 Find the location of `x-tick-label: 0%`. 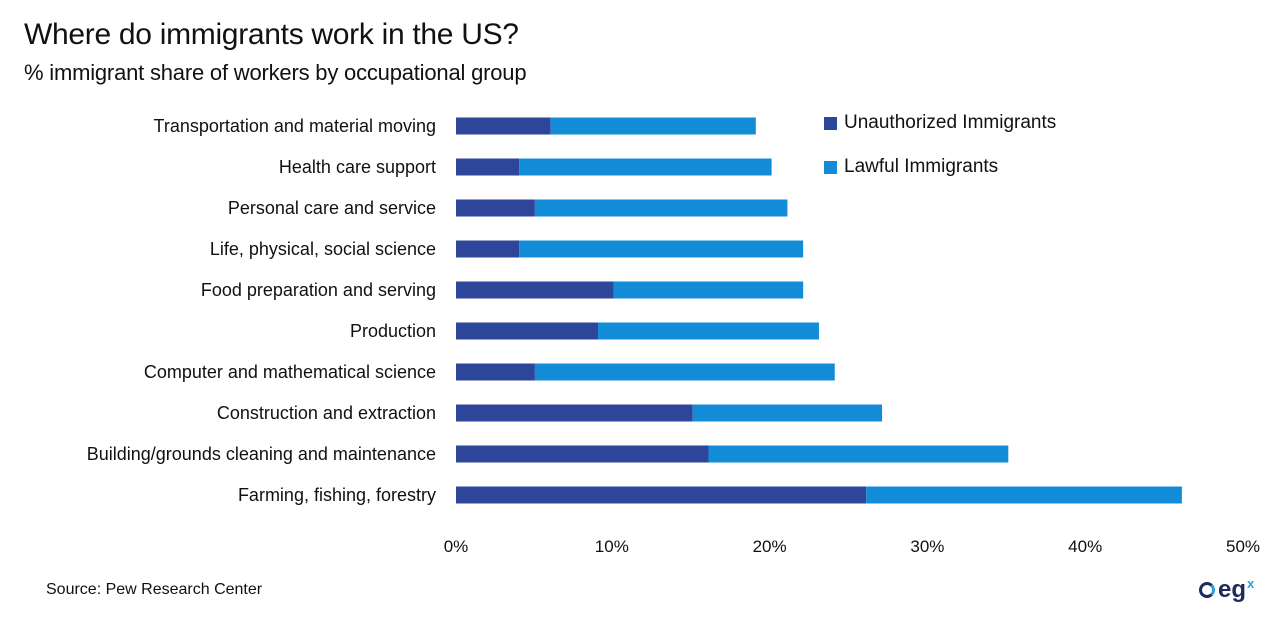

x-tick-label: 0% is located at coordinates (456, 546).